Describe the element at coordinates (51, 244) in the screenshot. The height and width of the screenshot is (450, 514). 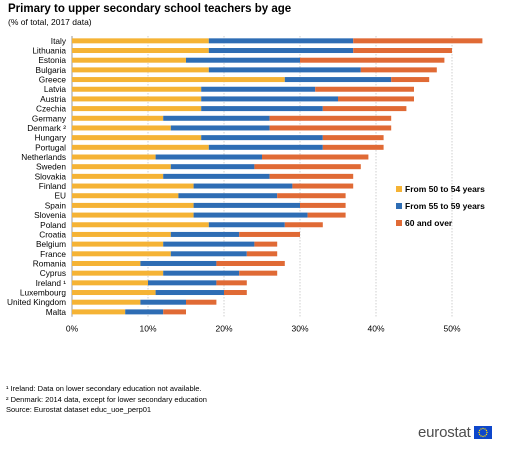
I see `category-label: Belgium` at that location.